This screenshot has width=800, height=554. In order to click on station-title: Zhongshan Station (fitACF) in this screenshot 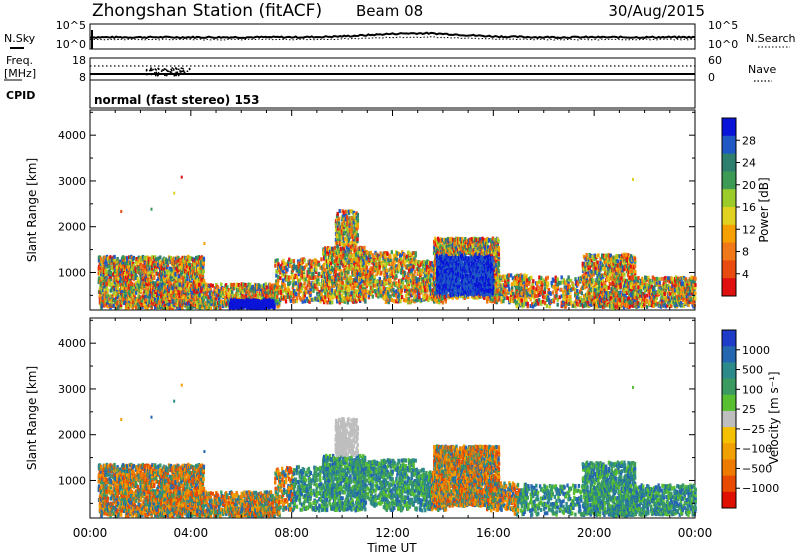, I will do `click(207, 11)`.